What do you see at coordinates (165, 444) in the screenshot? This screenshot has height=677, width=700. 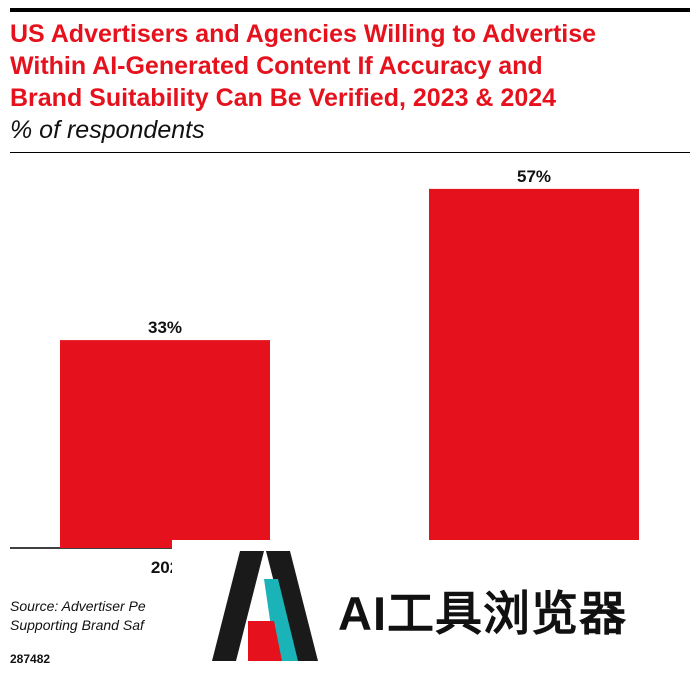 I see `bar-2023` at bounding box center [165, 444].